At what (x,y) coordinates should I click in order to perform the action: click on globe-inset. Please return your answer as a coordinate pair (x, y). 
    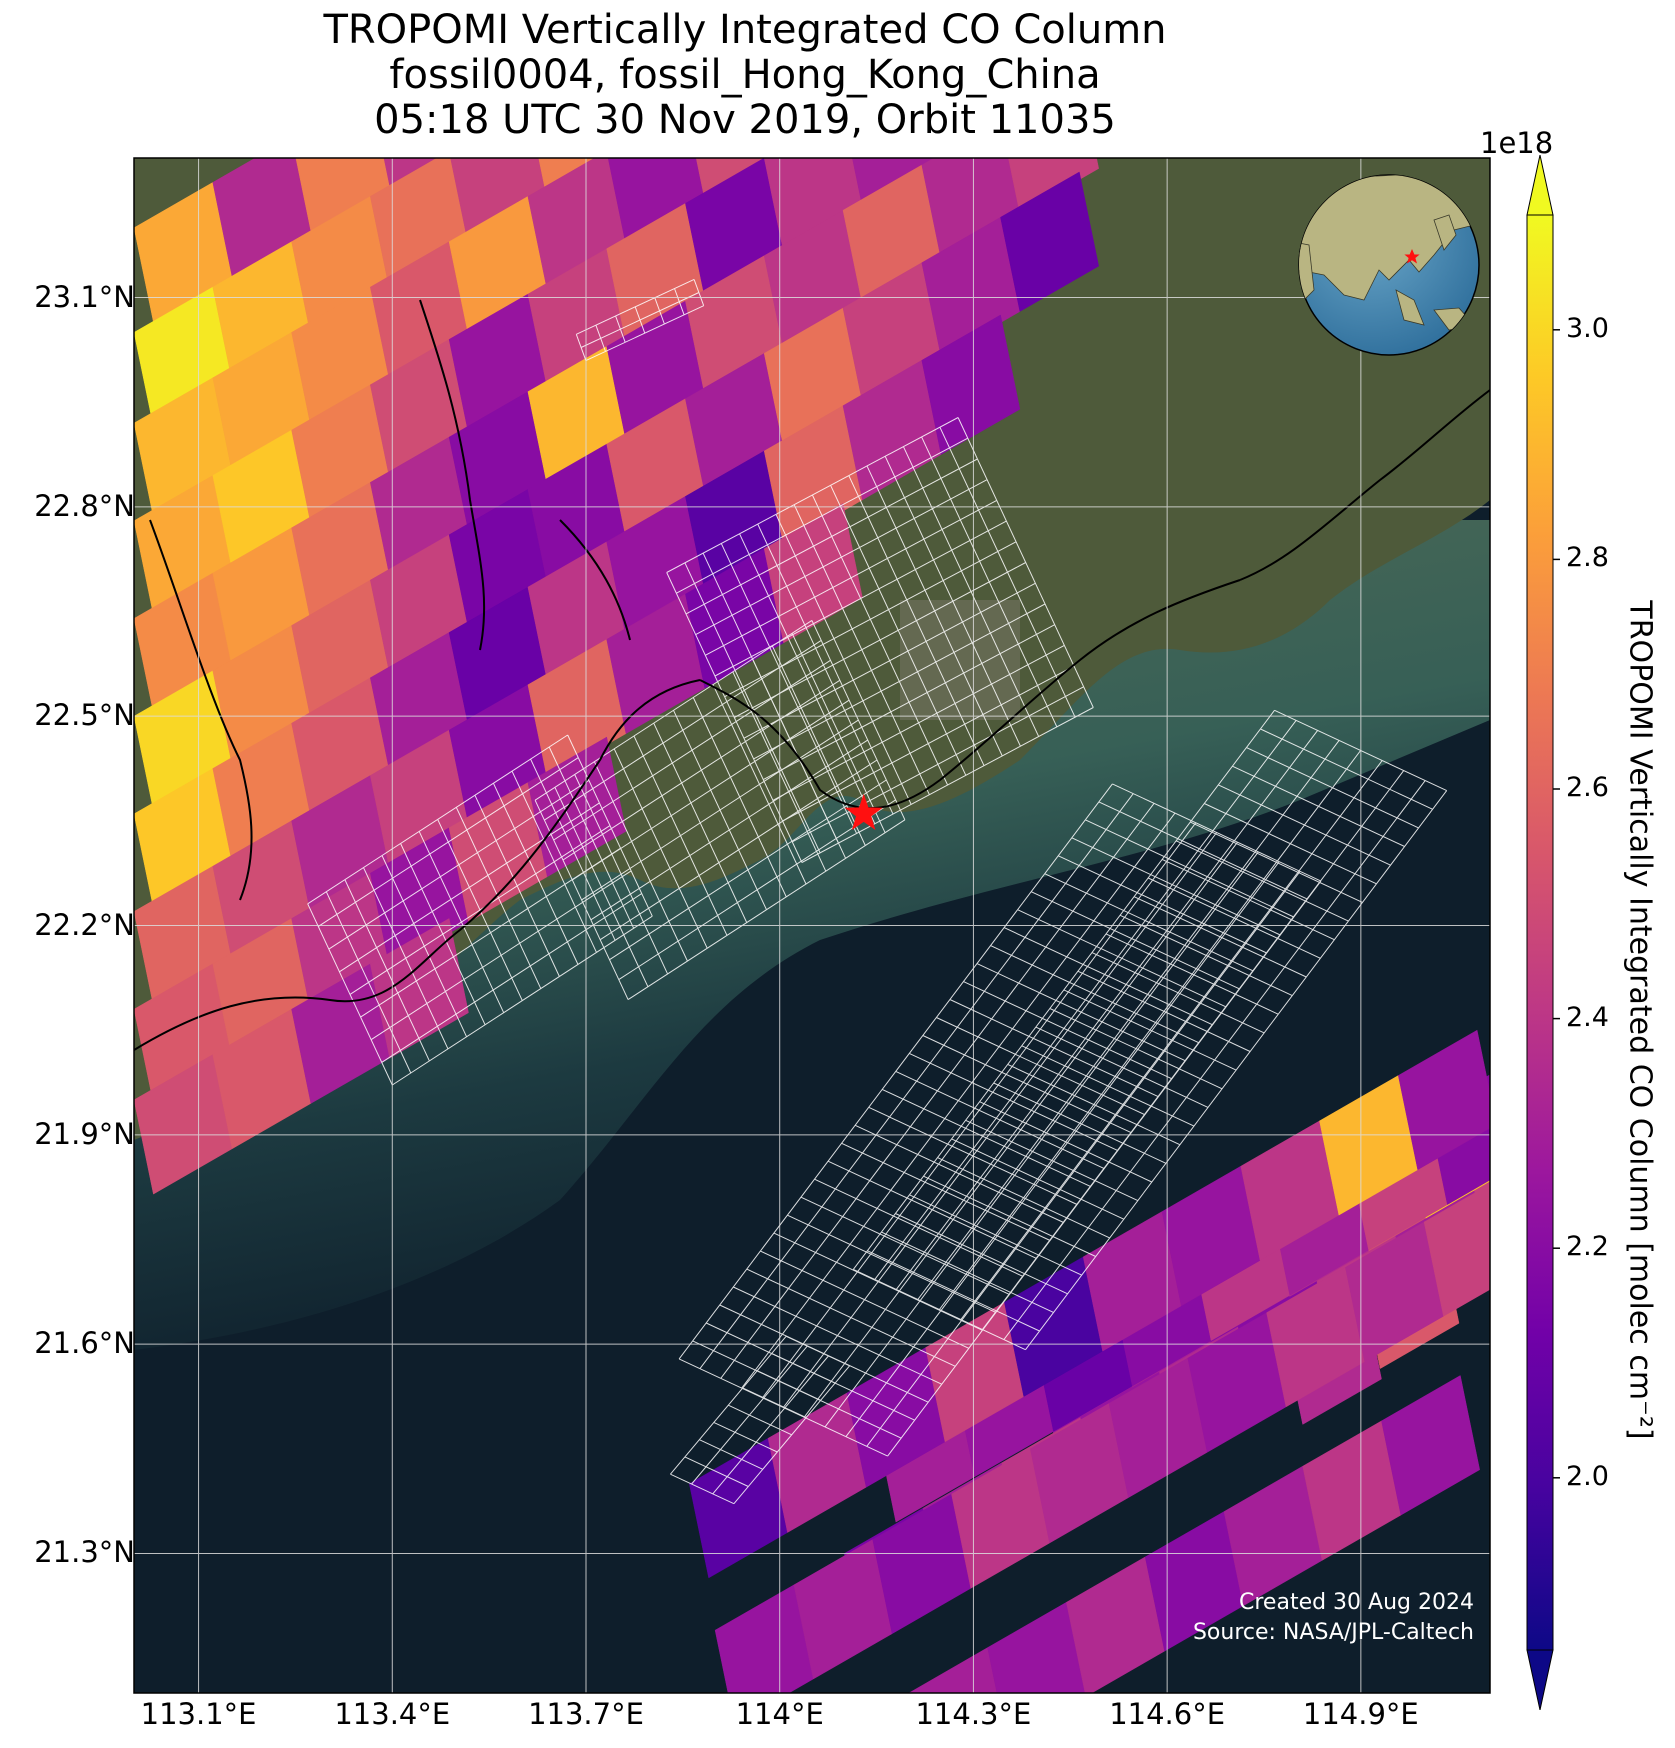
    Looking at the image, I should click on (1389, 265).